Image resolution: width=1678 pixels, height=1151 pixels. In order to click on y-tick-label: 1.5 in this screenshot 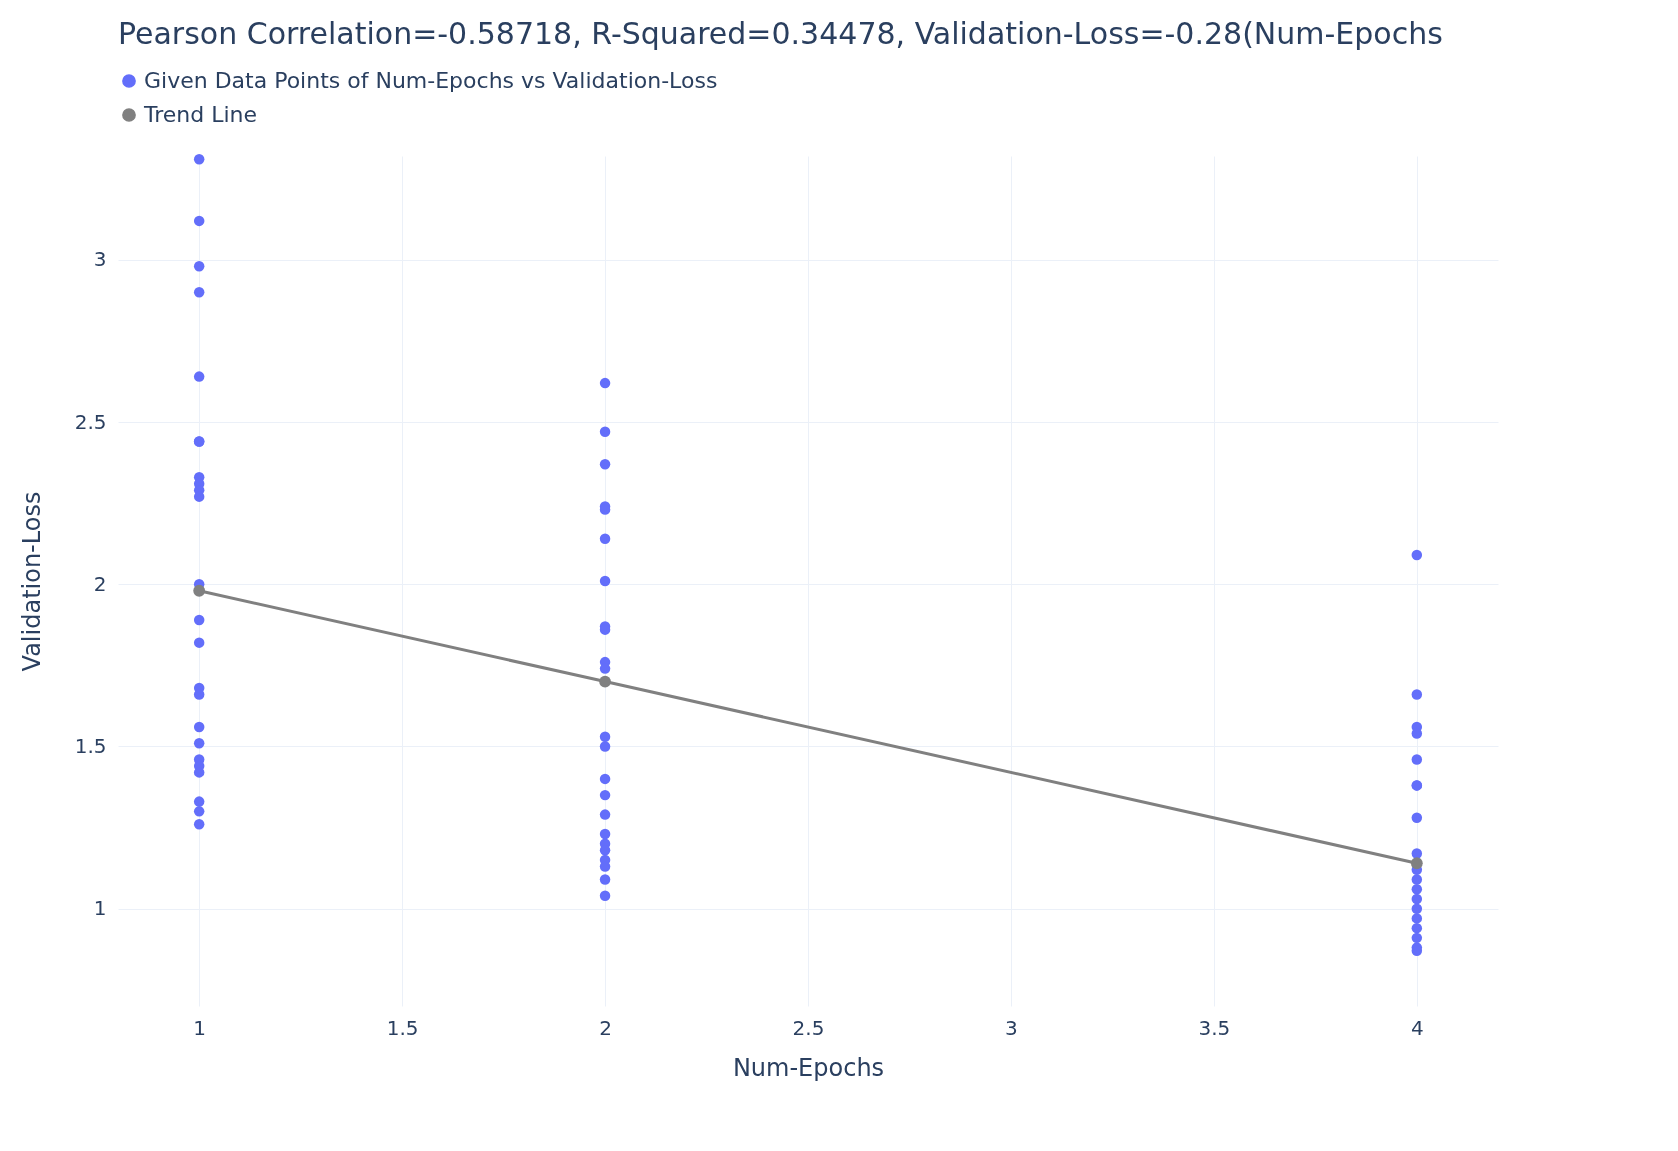, I will do `click(90, 745)`.